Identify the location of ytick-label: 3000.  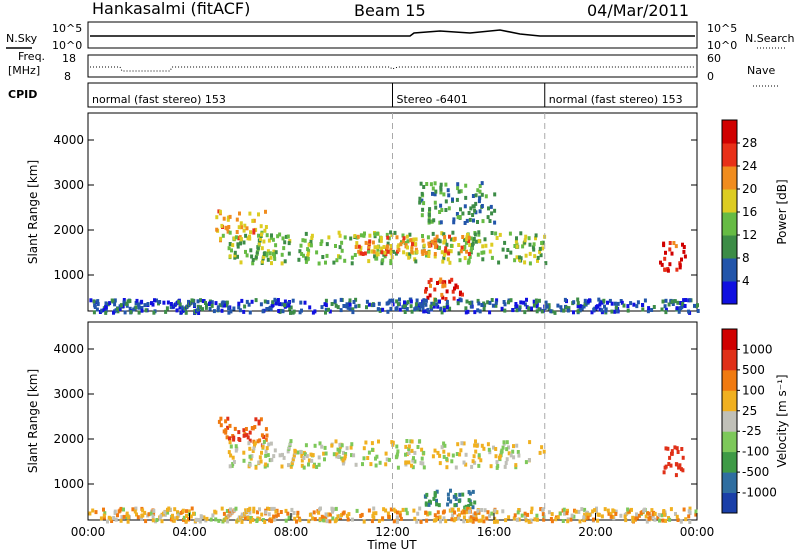
(68, 394).